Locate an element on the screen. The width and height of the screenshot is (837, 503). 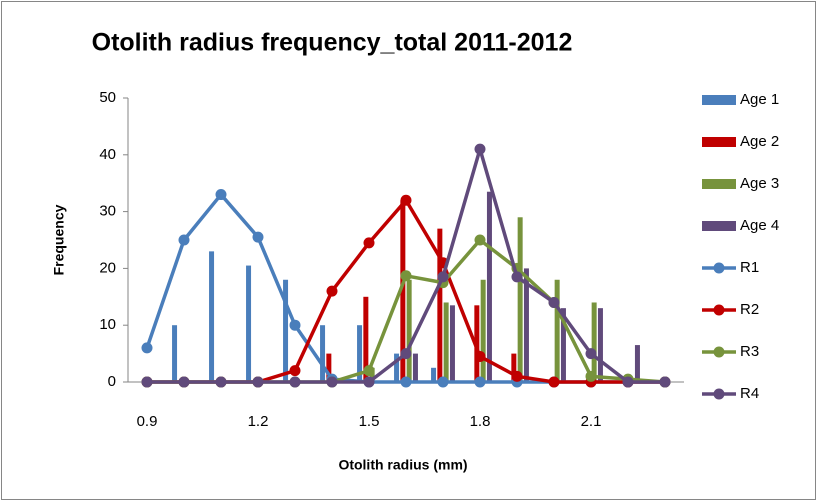
y-tick-label: 50 is located at coordinates (107, 97).